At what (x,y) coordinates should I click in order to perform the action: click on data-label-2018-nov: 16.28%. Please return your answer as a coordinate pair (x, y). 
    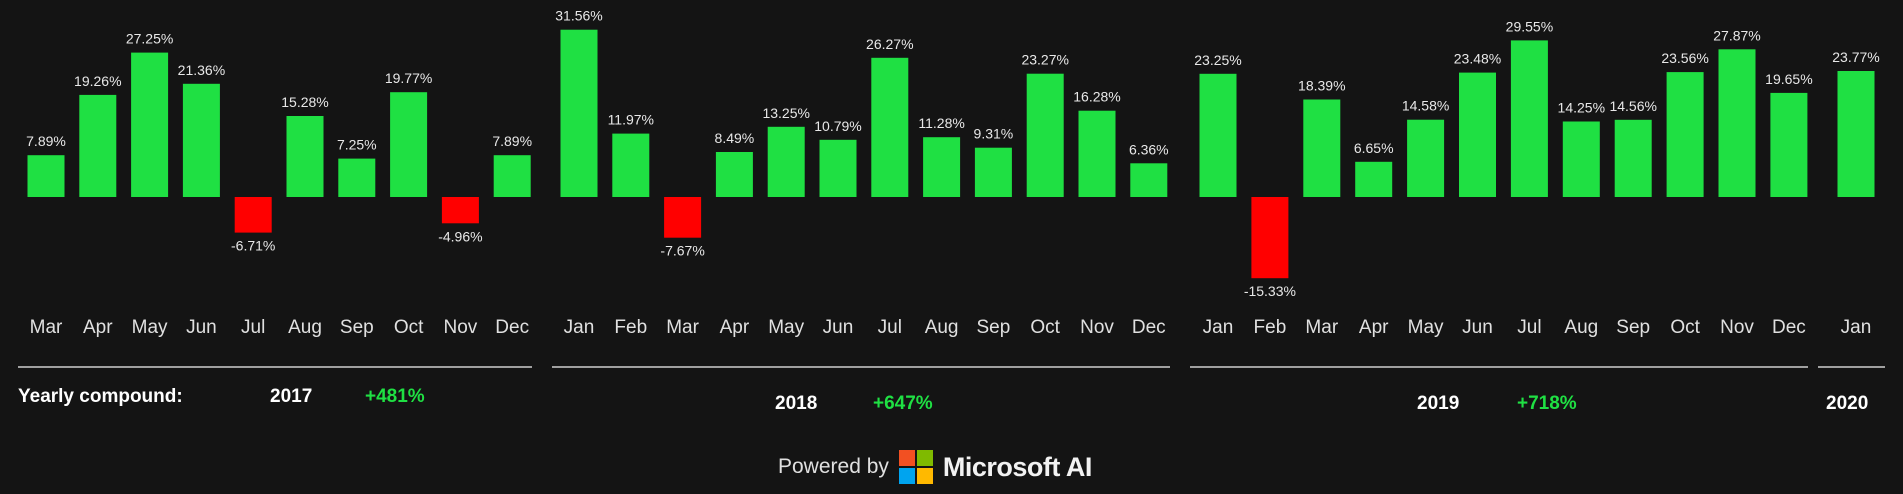
    Looking at the image, I should click on (1096, 97).